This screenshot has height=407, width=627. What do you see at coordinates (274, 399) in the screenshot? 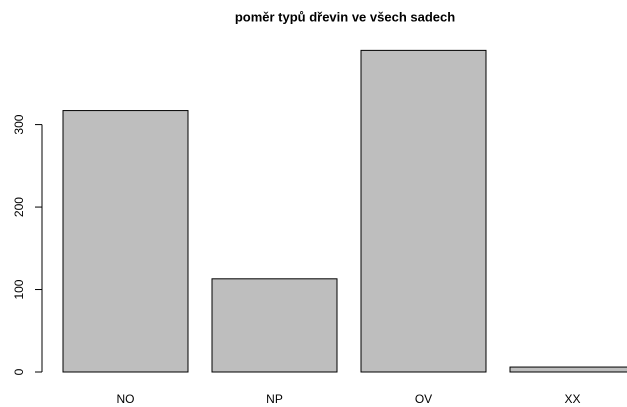
I see `x-tick-label: NP` at bounding box center [274, 399].